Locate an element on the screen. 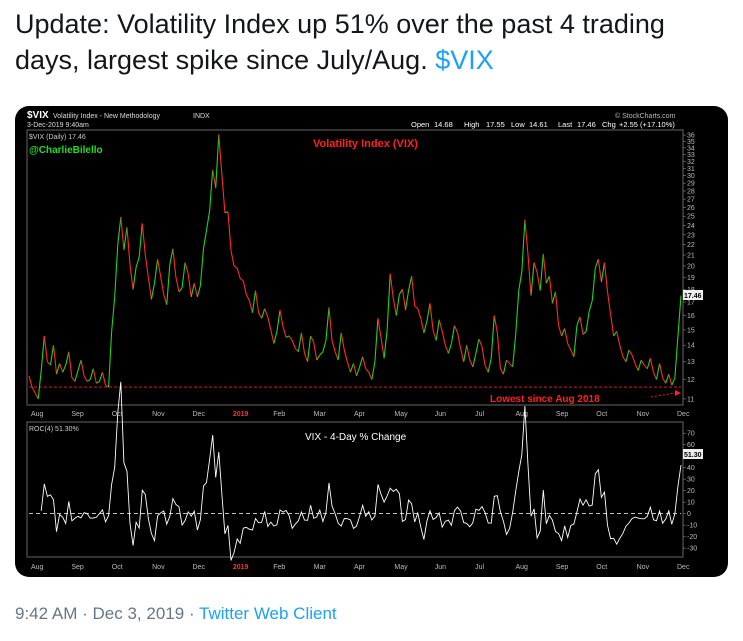 The image size is (743, 641). price-y-tick-label: 14 is located at coordinates (691, 346).